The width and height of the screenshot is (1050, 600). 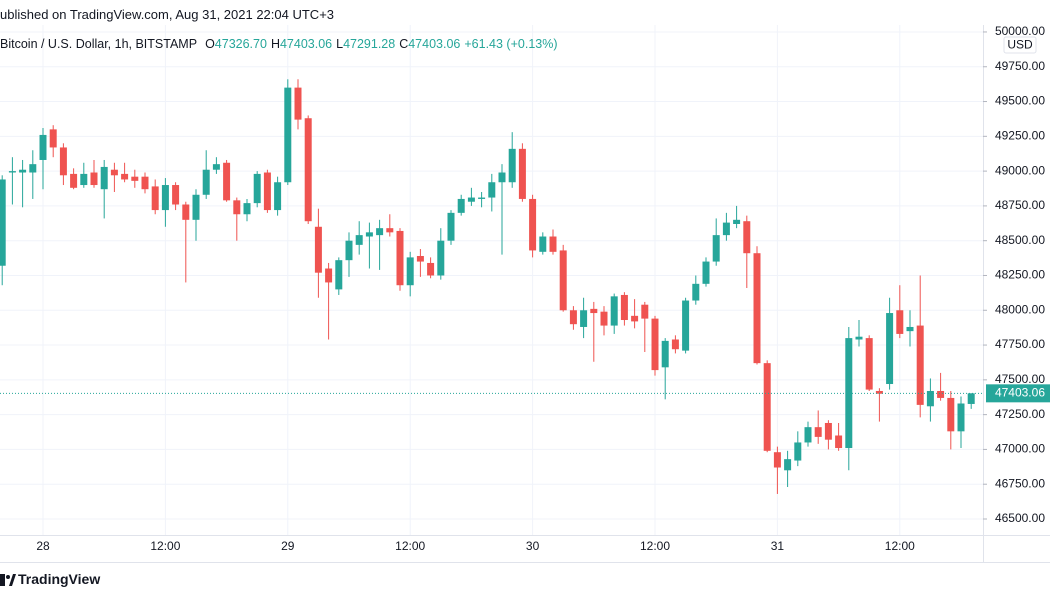 I want to click on y-tick-label: 47000.00, so click(x=1020, y=449).